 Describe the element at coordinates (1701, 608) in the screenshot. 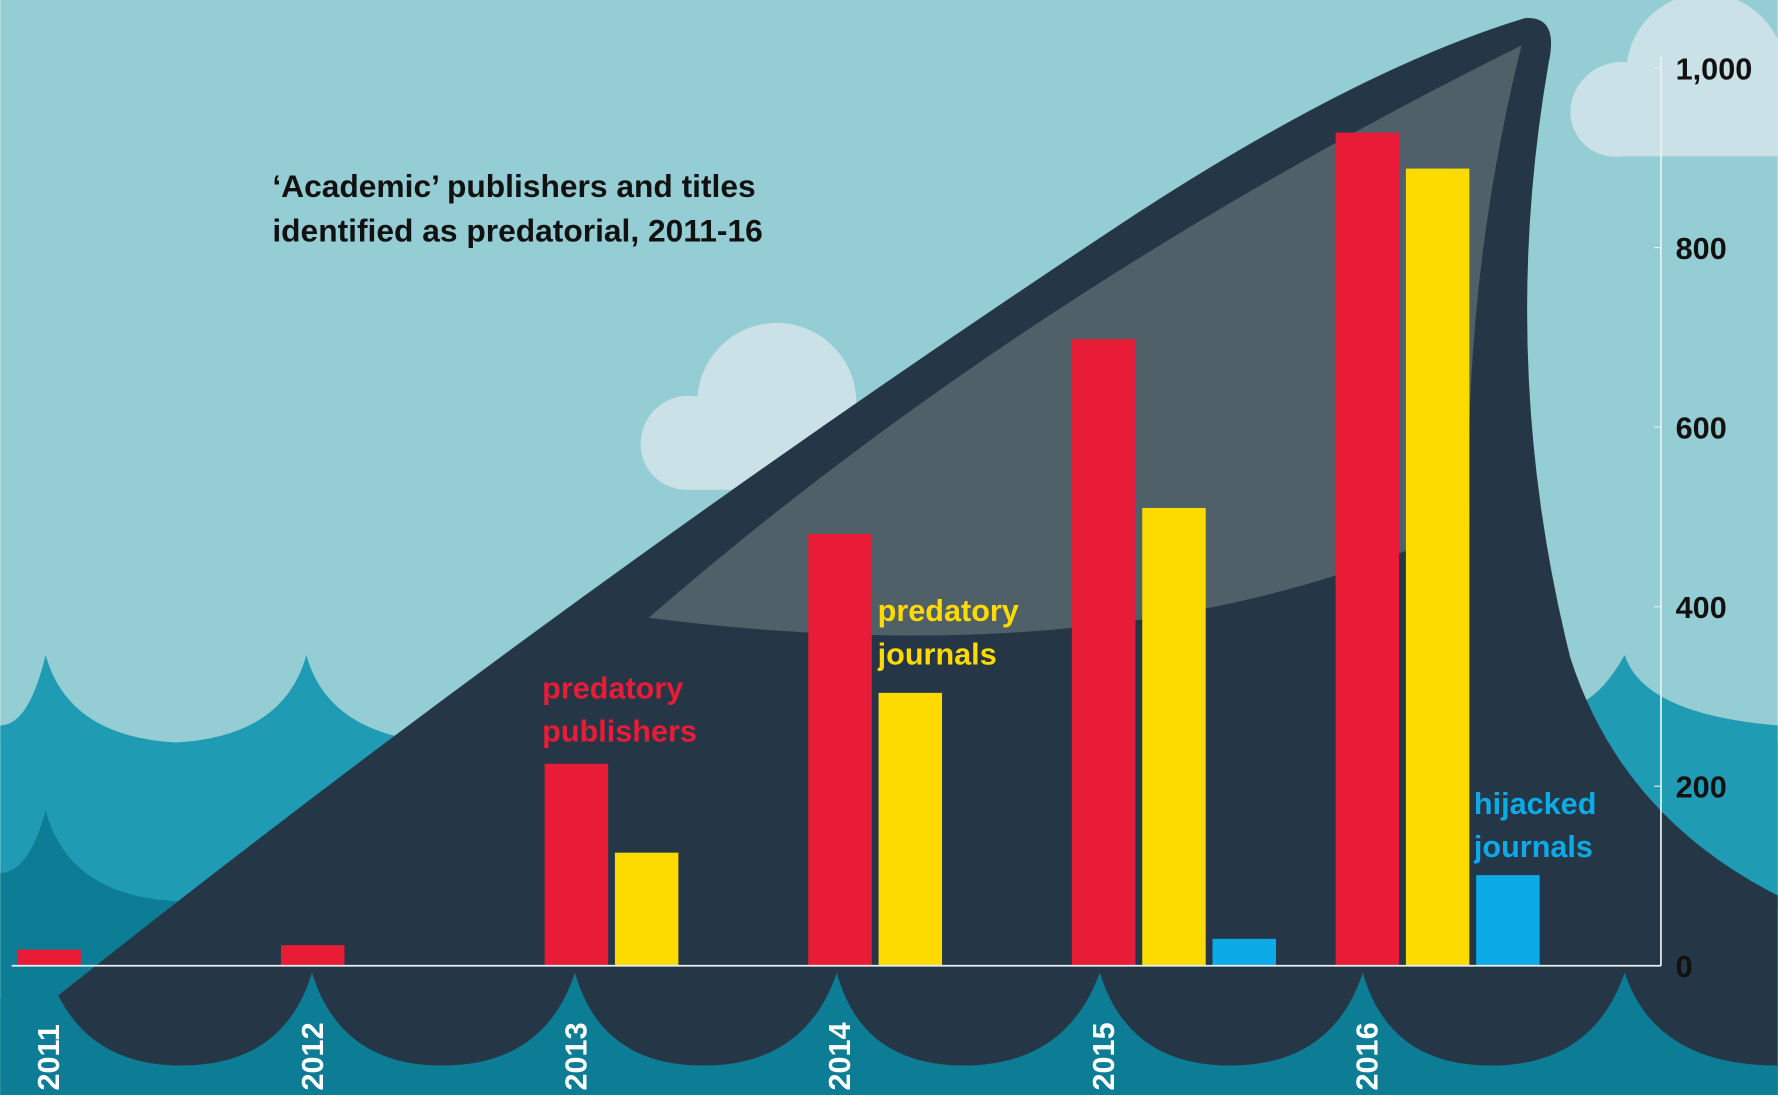

I see `y-tick-label: 400` at that location.